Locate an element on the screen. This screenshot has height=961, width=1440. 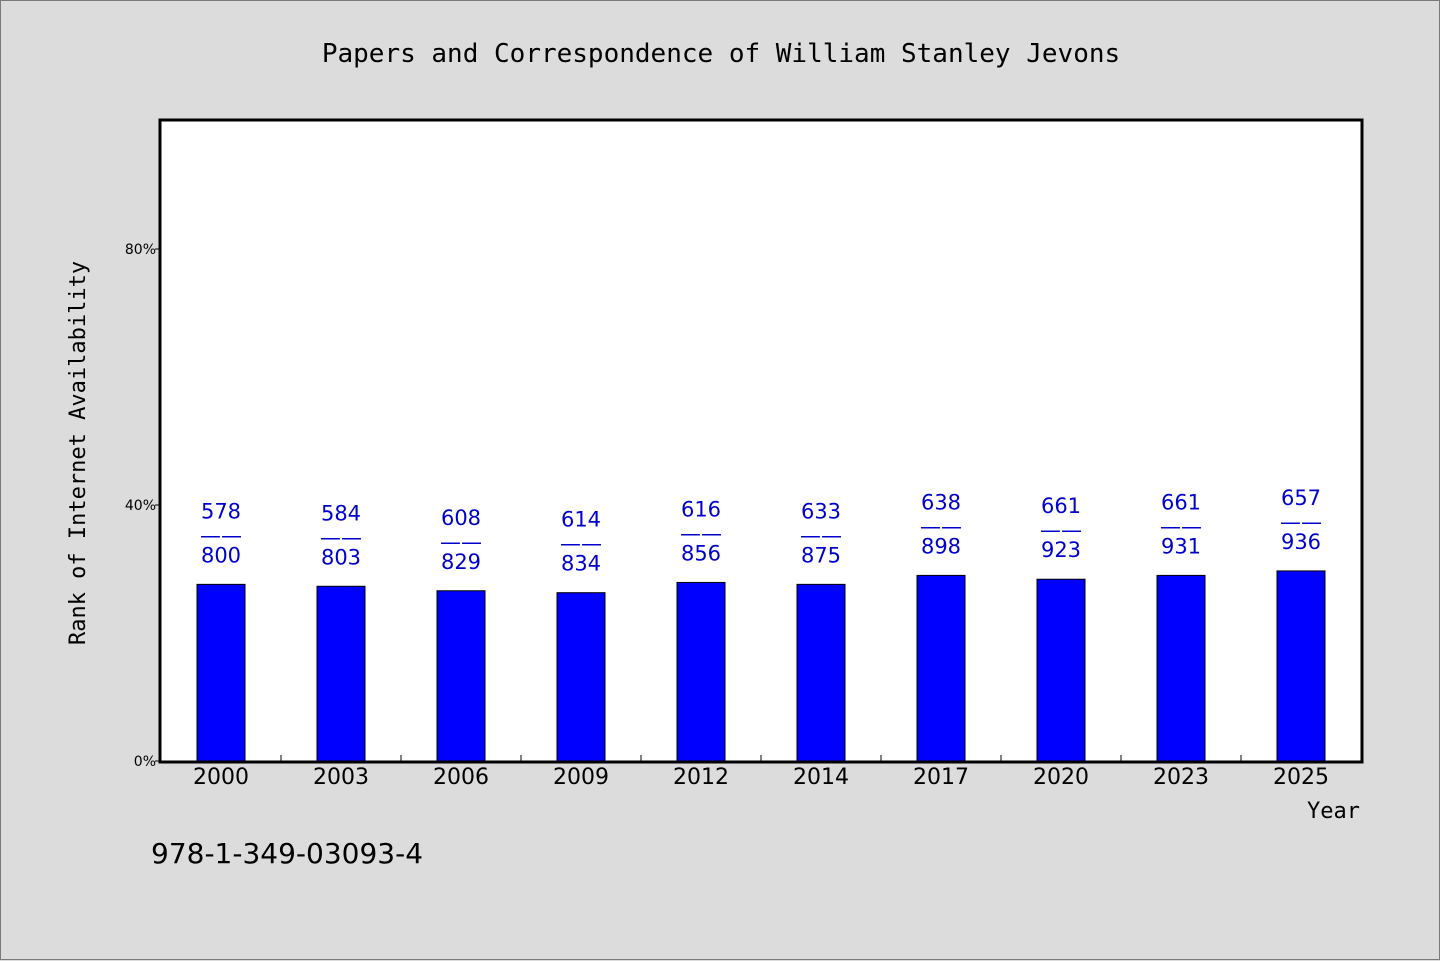
x-tick-label: 2003 is located at coordinates (341, 777).